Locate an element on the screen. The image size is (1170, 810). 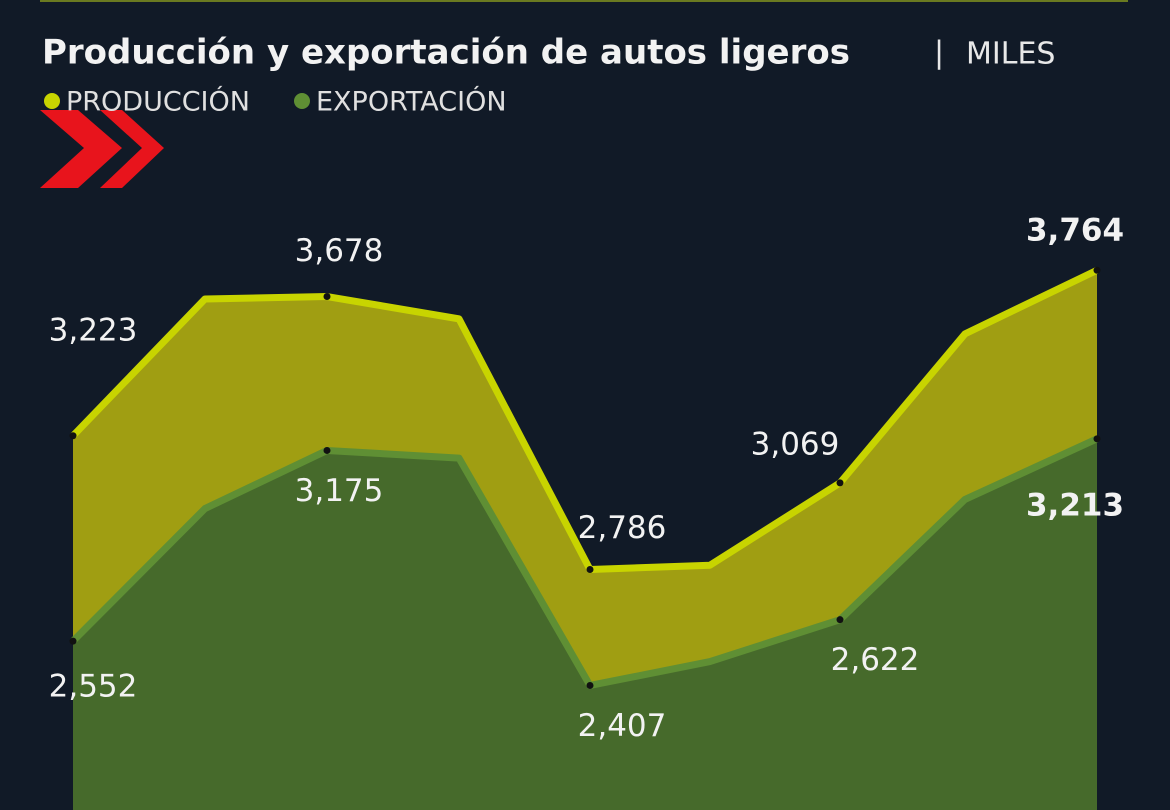
data-label: 3,069 is located at coordinates (795, 444).